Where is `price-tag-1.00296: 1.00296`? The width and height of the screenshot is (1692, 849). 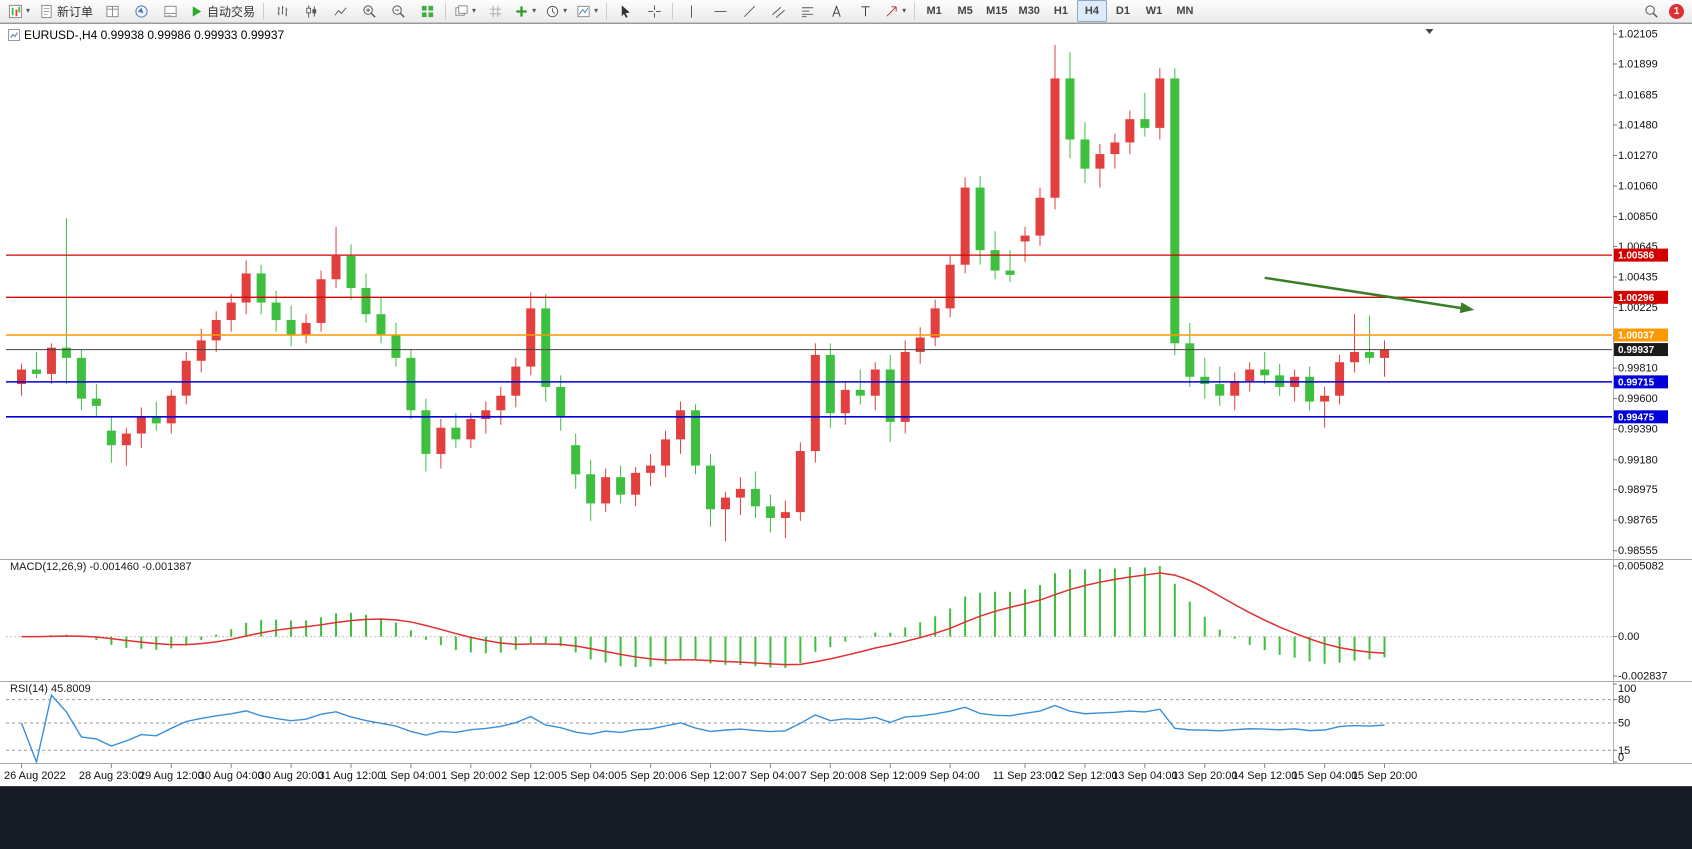
price-tag-1.00296: 1.00296 is located at coordinates (1641, 297).